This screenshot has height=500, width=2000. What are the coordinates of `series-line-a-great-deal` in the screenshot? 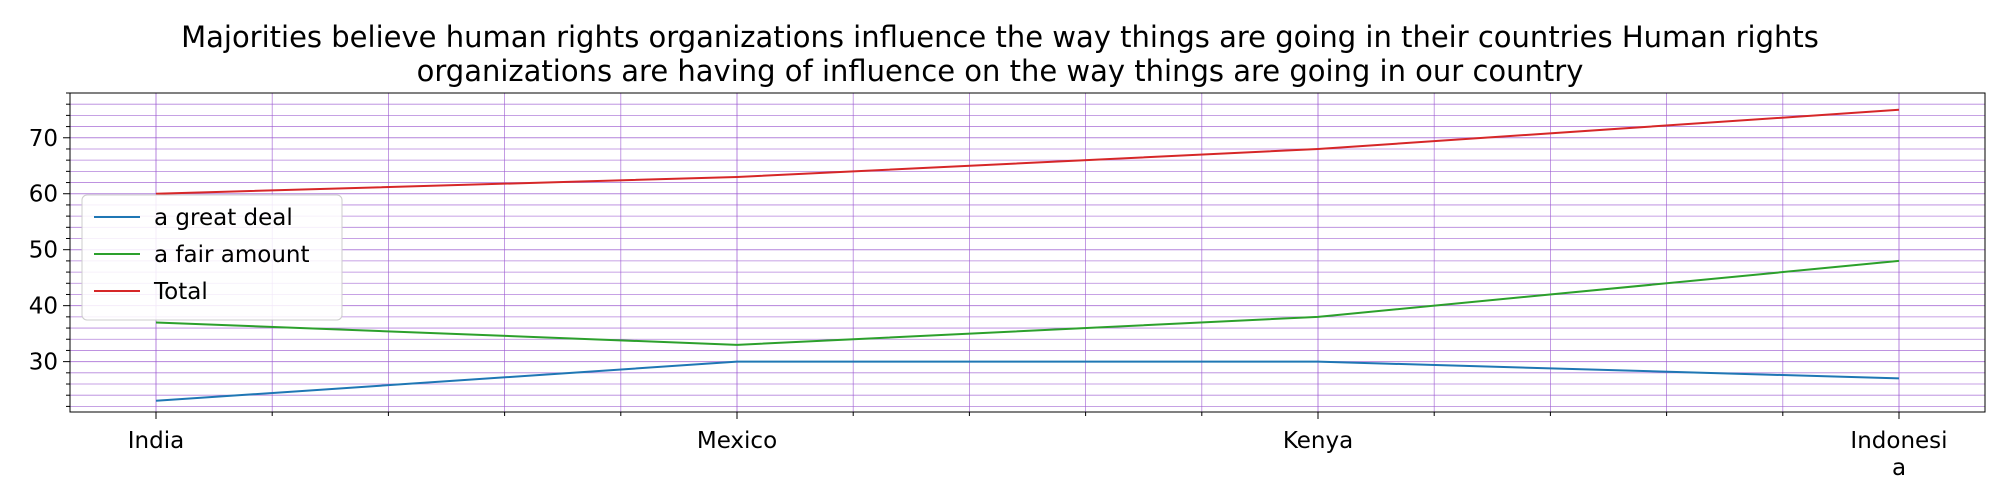 It's located at (1027, 381).